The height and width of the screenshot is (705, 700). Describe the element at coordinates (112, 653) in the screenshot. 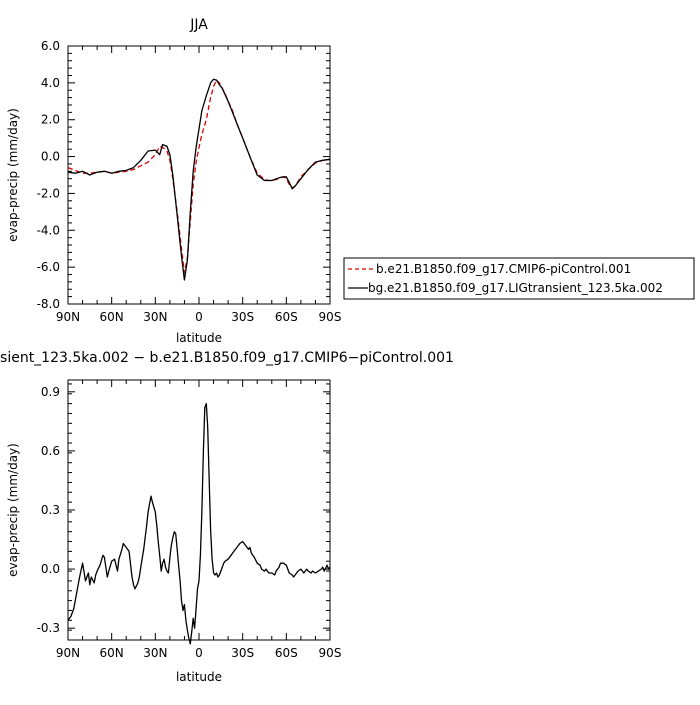

I see `panel-bottom-x-tick-label: 60N` at that location.